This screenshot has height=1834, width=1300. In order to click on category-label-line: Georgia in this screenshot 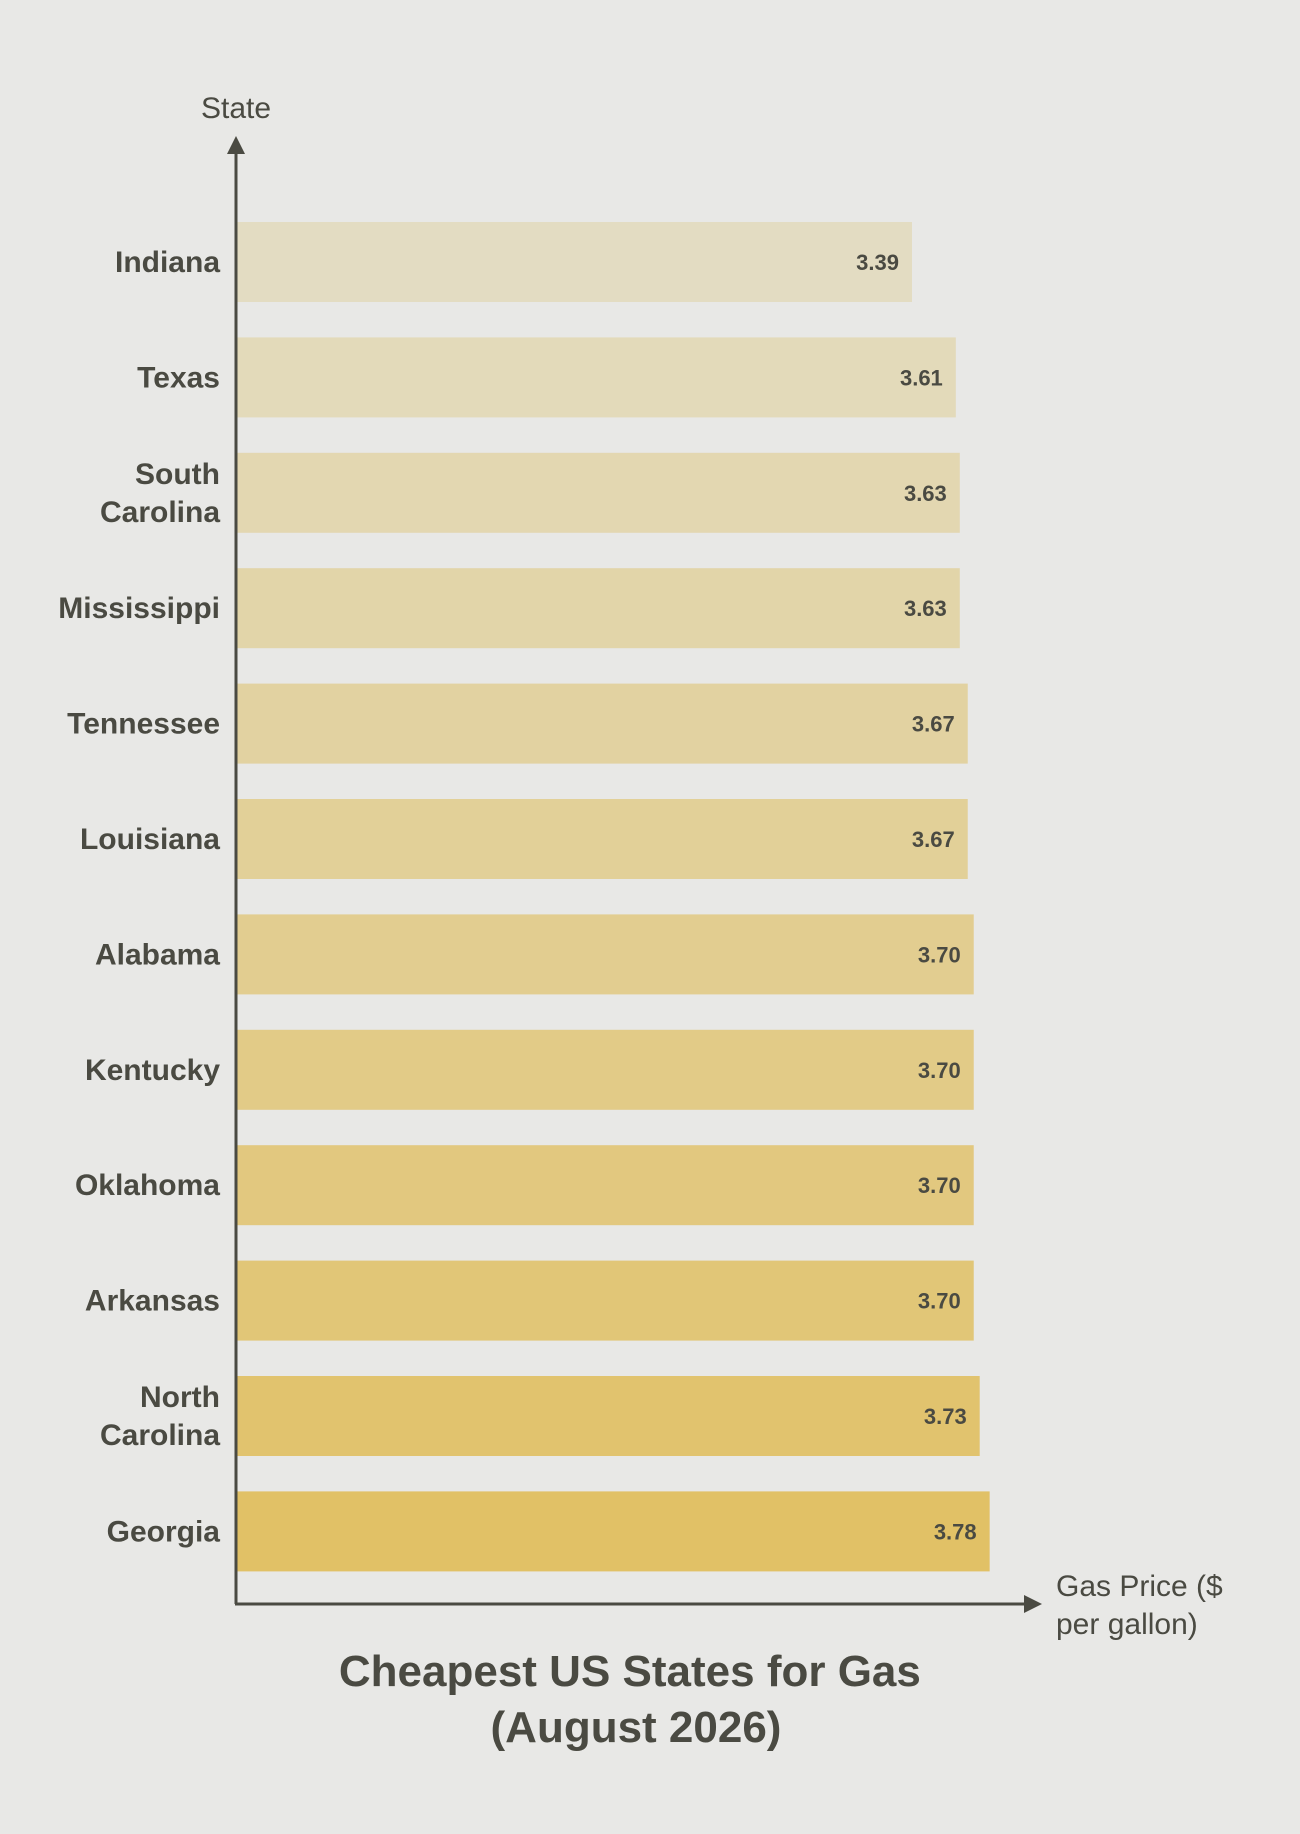, I will do `click(164, 1531)`.